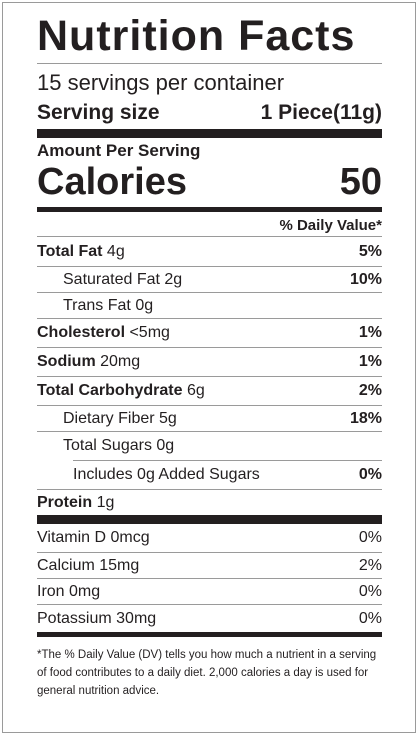  What do you see at coordinates (365, 279) in the screenshot?
I see `nutrient-dv: 10%` at bounding box center [365, 279].